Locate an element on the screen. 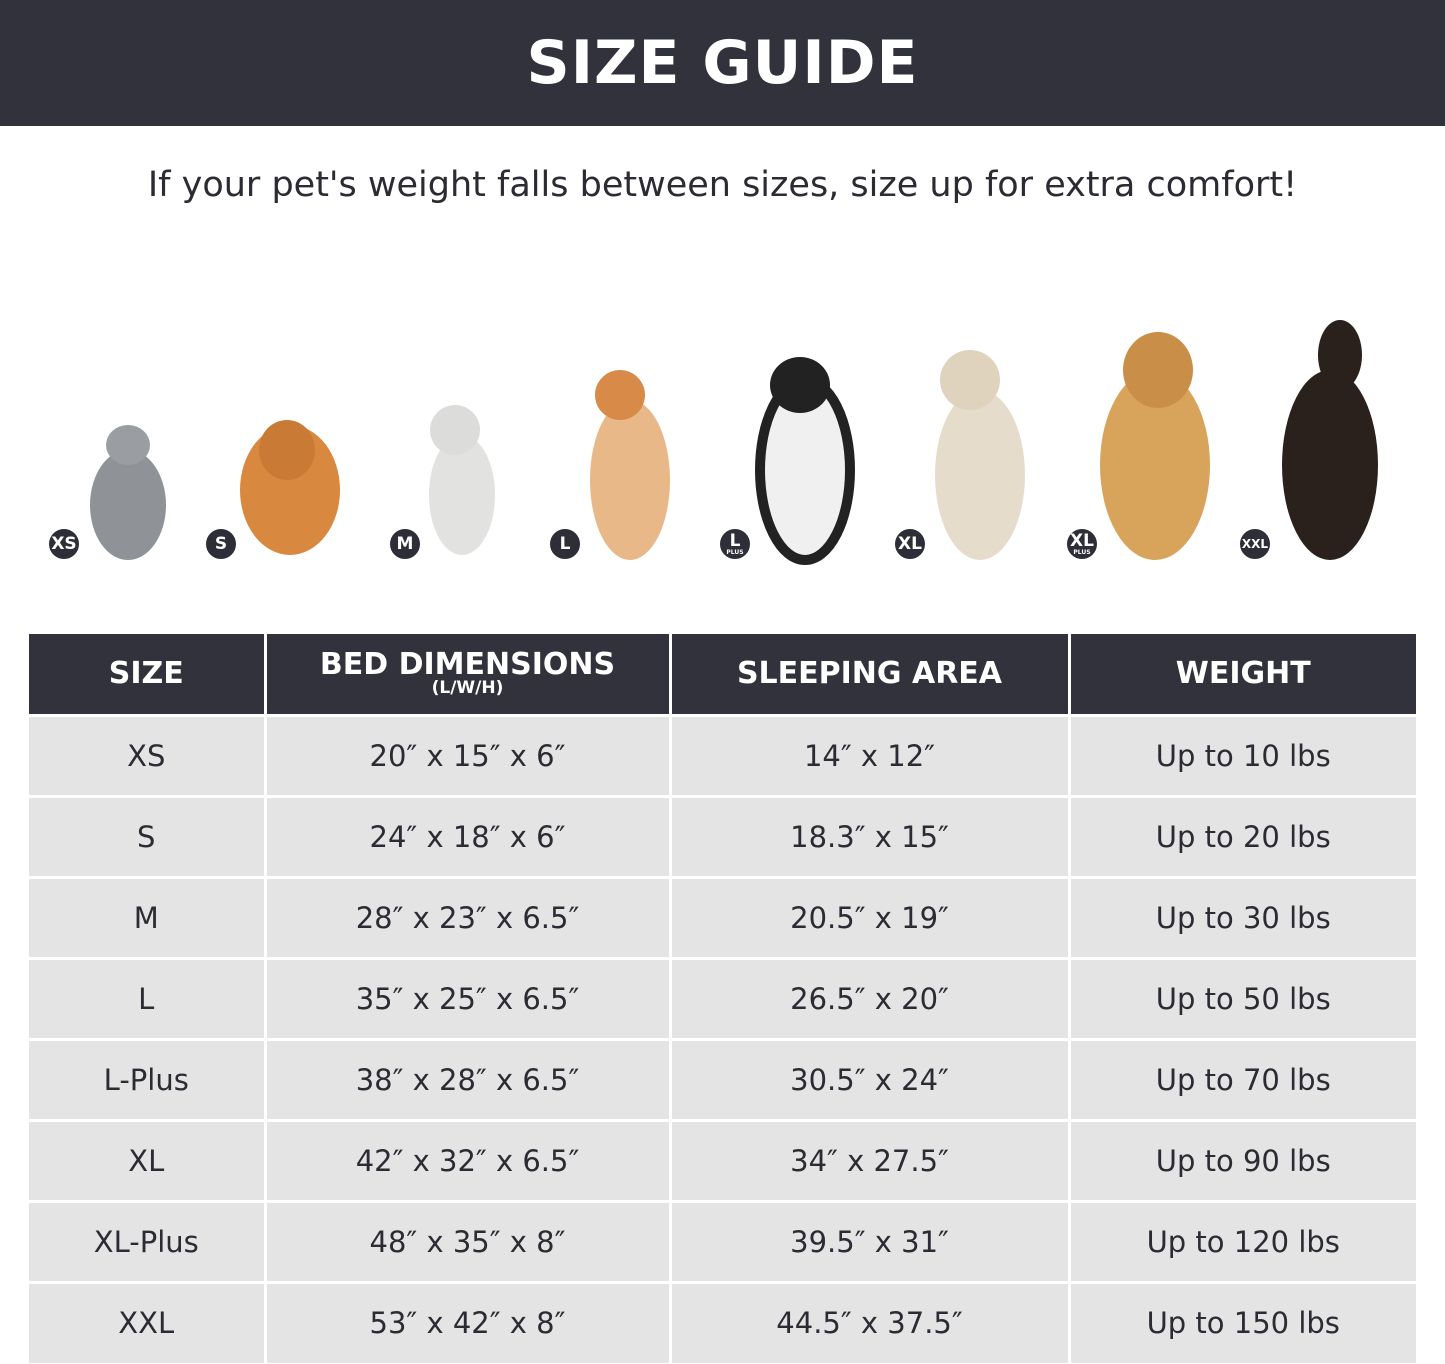 The width and height of the screenshot is (1445, 1364). shiba-image is located at coordinates (630, 465).